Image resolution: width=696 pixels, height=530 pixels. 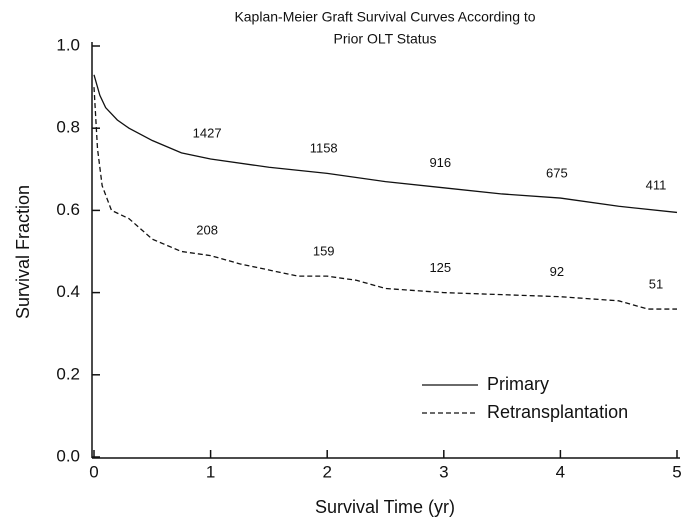 What do you see at coordinates (326, 471) in the screenshot?
I see `x-tick-label: 2` at bounding box center [326, 471].